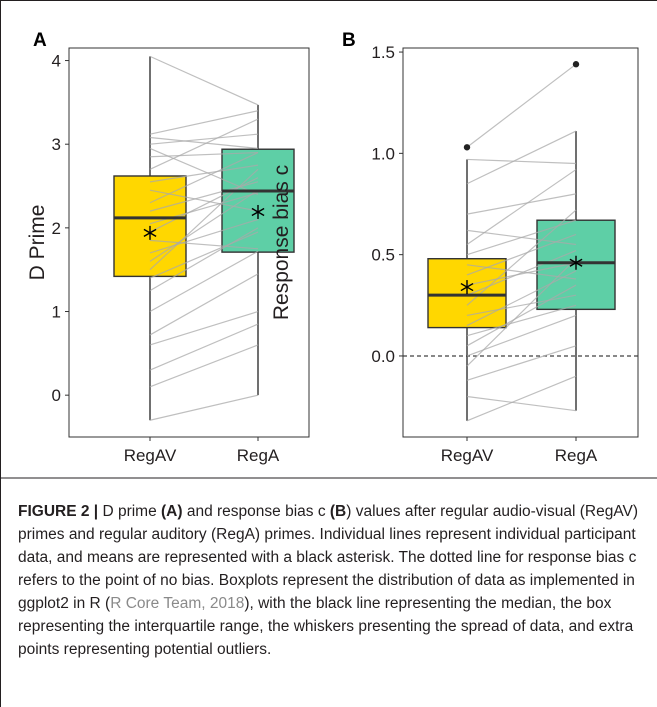  What do you see at coordinates (256, 511) in the screenshot?
I see `caption-text-2: and response bias c` at bounding box center [256, 511].